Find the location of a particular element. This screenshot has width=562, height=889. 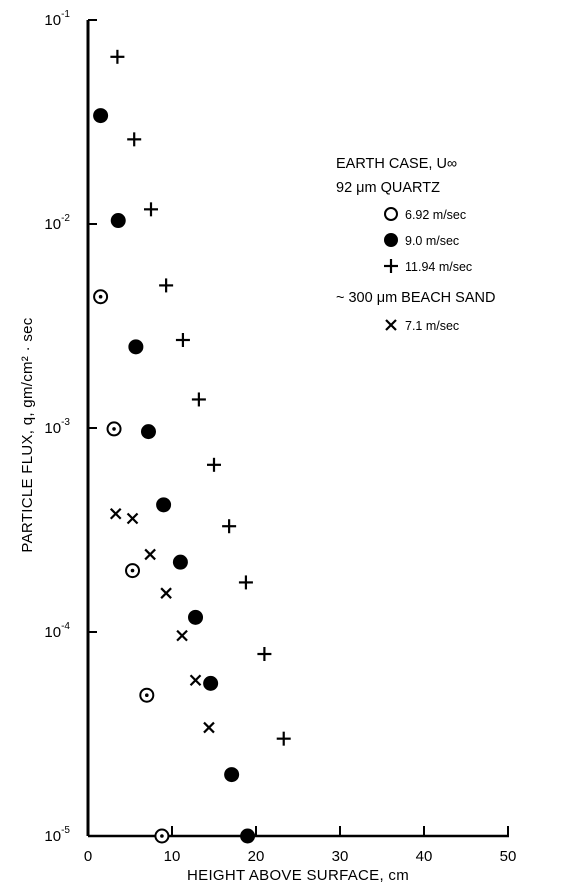

x-tick-label: 50 is located at coordinates (508, 856).